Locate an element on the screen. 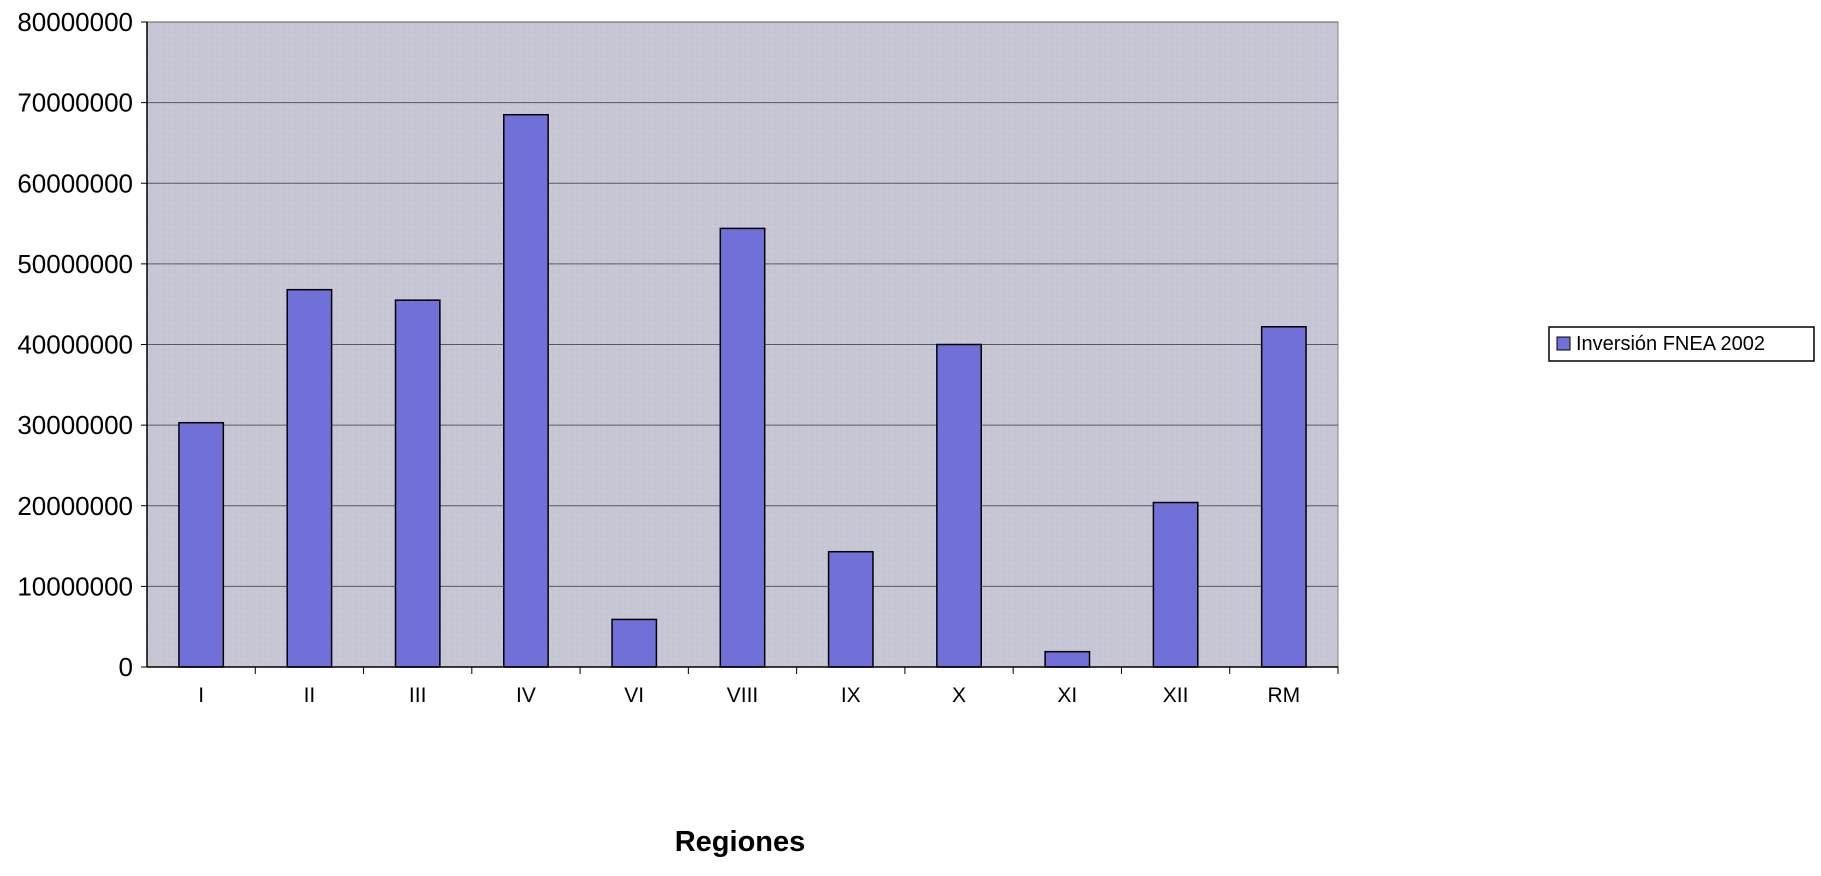 This screenshot has width=1821, height=876. x-tick-label: XI is located at coordinates (1067, 695).